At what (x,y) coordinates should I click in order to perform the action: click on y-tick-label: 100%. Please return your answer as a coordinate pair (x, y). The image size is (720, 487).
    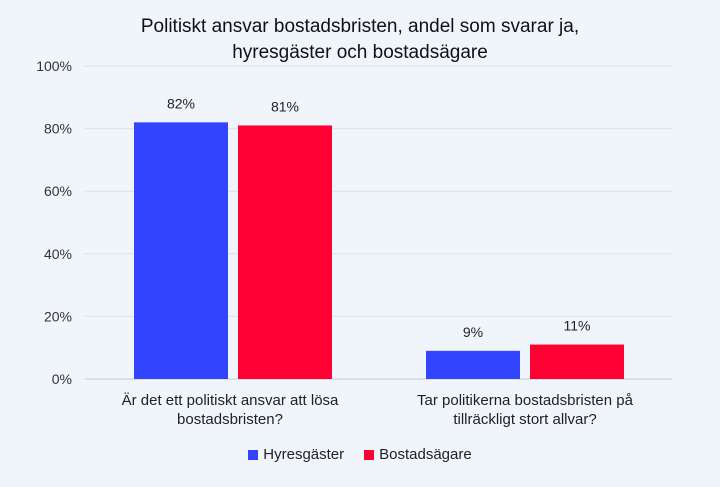
    Looking at the image, I should click on (54, 66).